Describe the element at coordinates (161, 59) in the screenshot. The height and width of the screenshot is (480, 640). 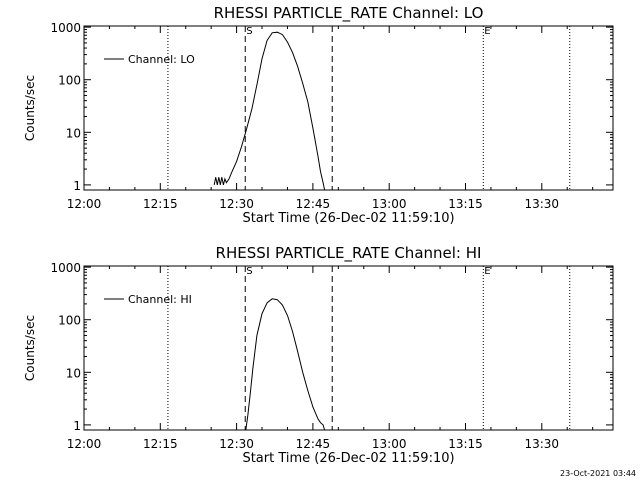
I see `legend-label: Channel: LO` at that location.